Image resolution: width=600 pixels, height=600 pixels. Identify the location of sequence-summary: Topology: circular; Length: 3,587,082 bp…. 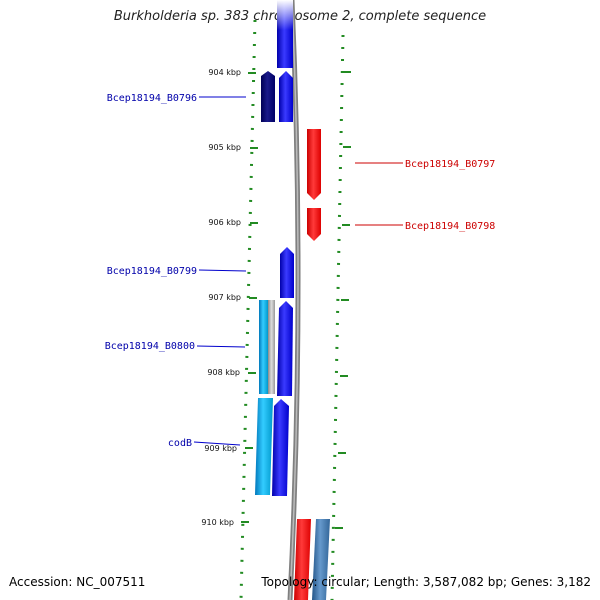
(426, 582).